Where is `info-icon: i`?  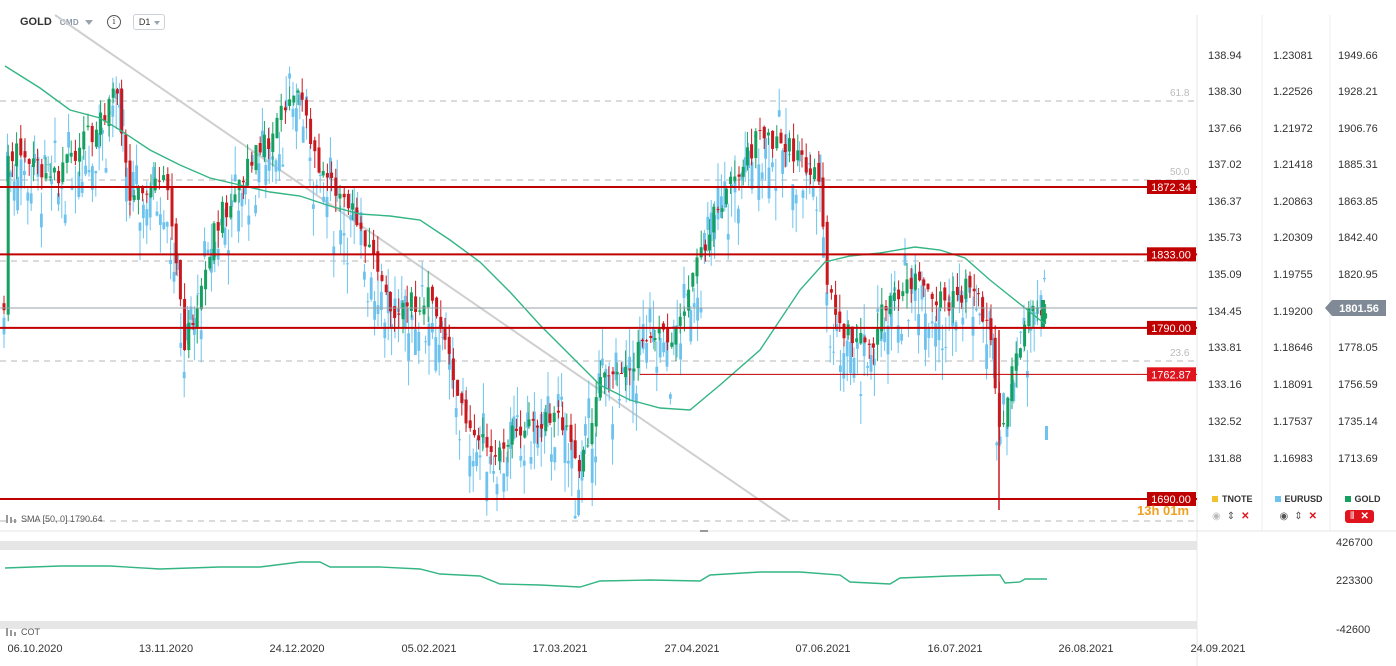 info-icon: i is located at coordinates (113, 22).